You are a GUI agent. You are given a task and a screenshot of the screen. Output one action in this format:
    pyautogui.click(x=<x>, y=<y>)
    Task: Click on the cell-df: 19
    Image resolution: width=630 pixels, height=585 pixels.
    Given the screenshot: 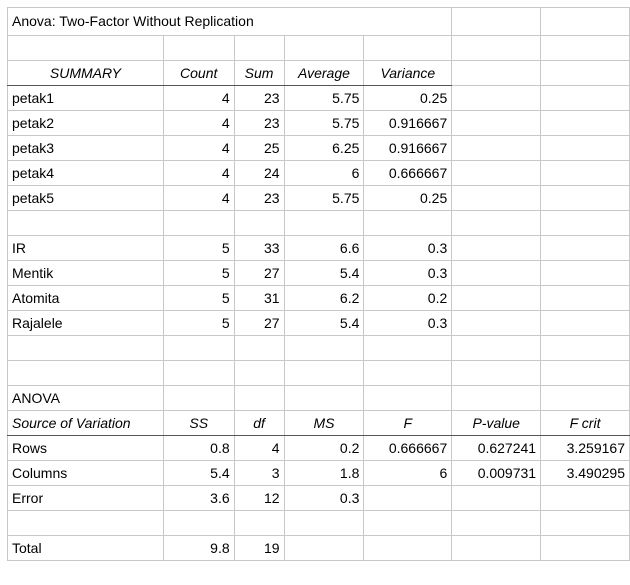 What is the action you would take?
    pyautogui.click(x=259, y=548)
    